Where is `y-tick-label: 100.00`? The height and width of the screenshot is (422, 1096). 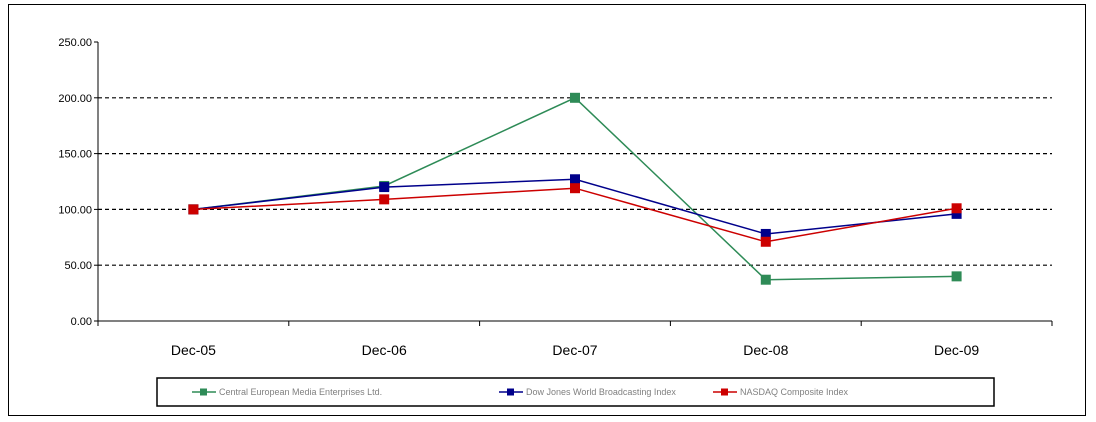
y-tick-label: 100.00 is located at coordinates (75, 210).